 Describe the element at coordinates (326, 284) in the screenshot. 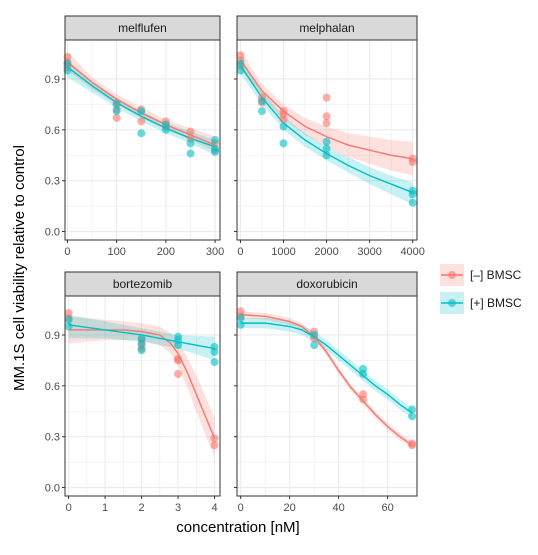

I see `facet-strip-title: doxorubicin` at that location.